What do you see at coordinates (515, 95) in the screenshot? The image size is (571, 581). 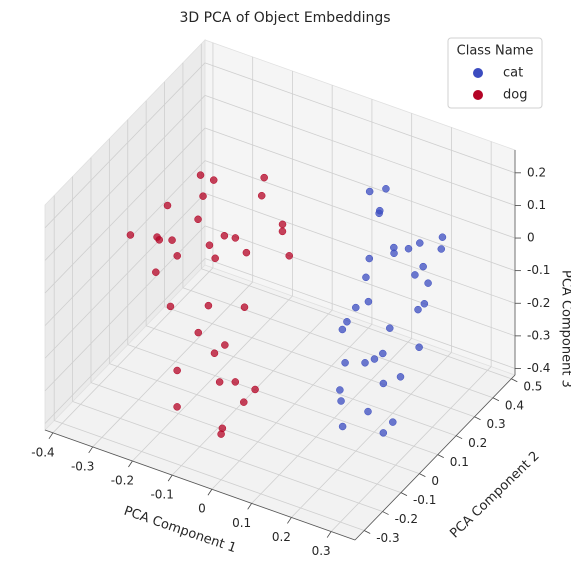 I see `legend-label: dog` at bounding box center [515, 95].